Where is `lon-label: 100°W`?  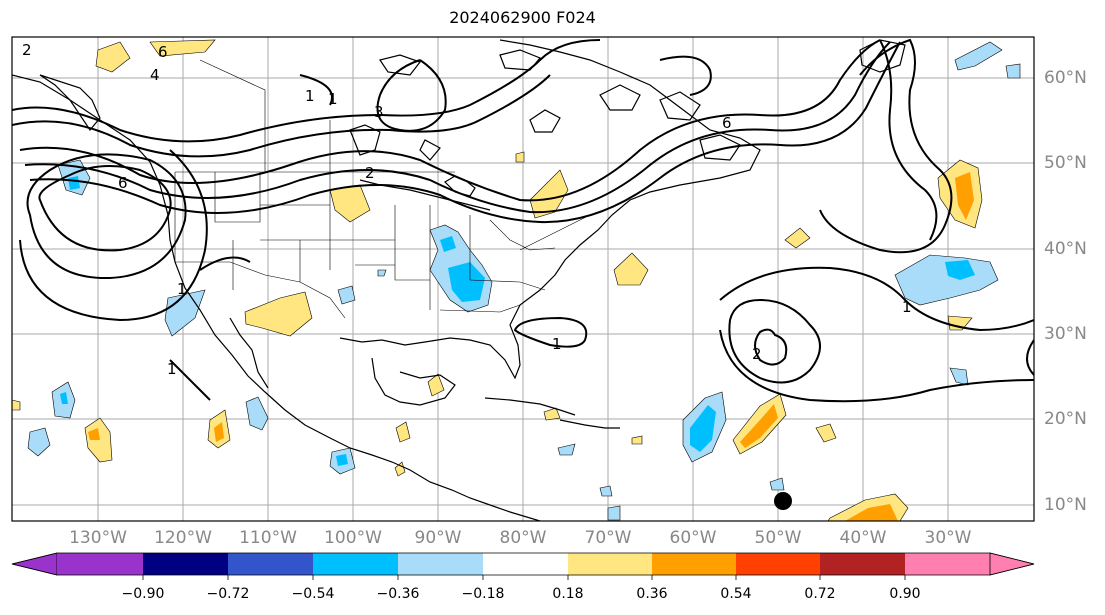 lon-label: 100°W is located at coordinates (353, 538).